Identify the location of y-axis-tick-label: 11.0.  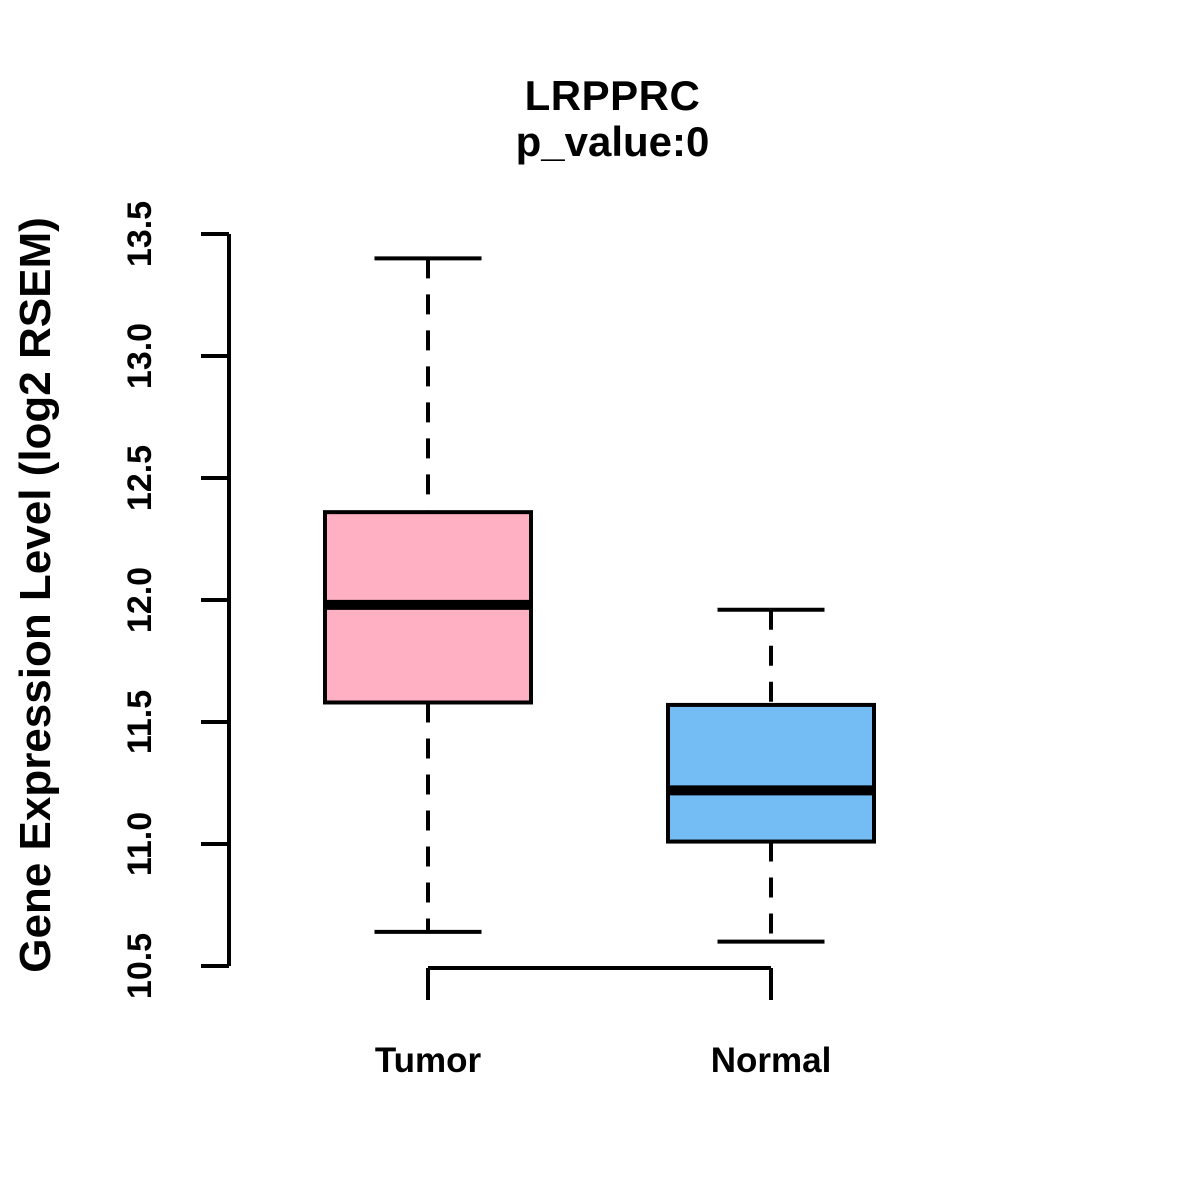
(140, 844).